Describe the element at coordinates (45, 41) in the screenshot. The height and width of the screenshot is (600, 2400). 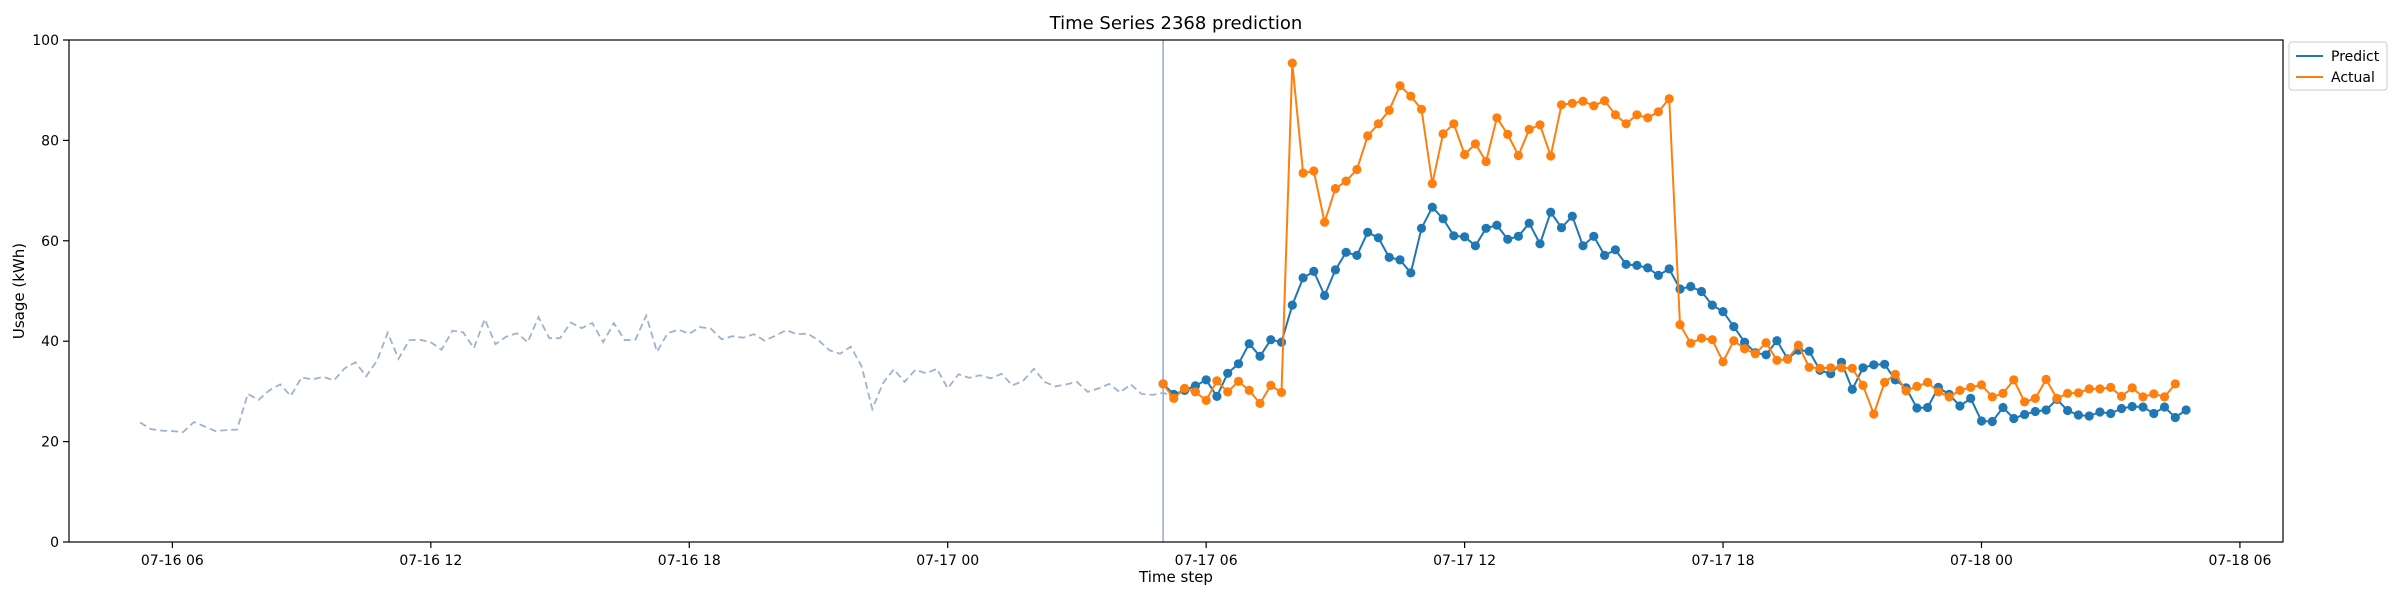
I see `y-tick-label: 100` at that location.